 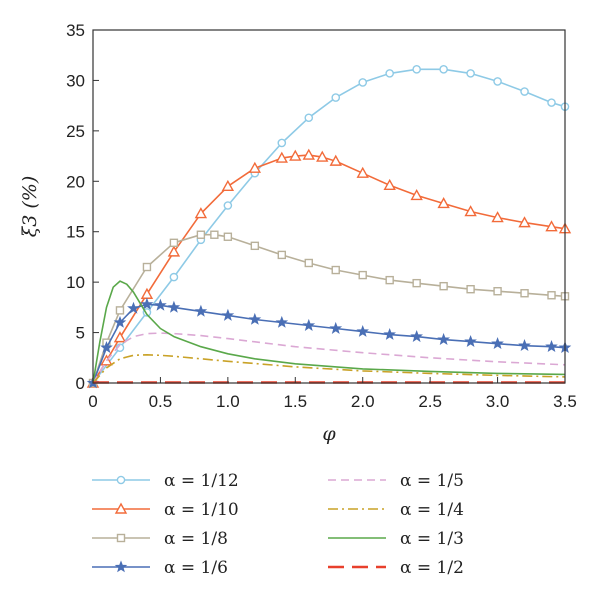 I want to click on legend-item: α = 1/3, so click(x=396, y=539).